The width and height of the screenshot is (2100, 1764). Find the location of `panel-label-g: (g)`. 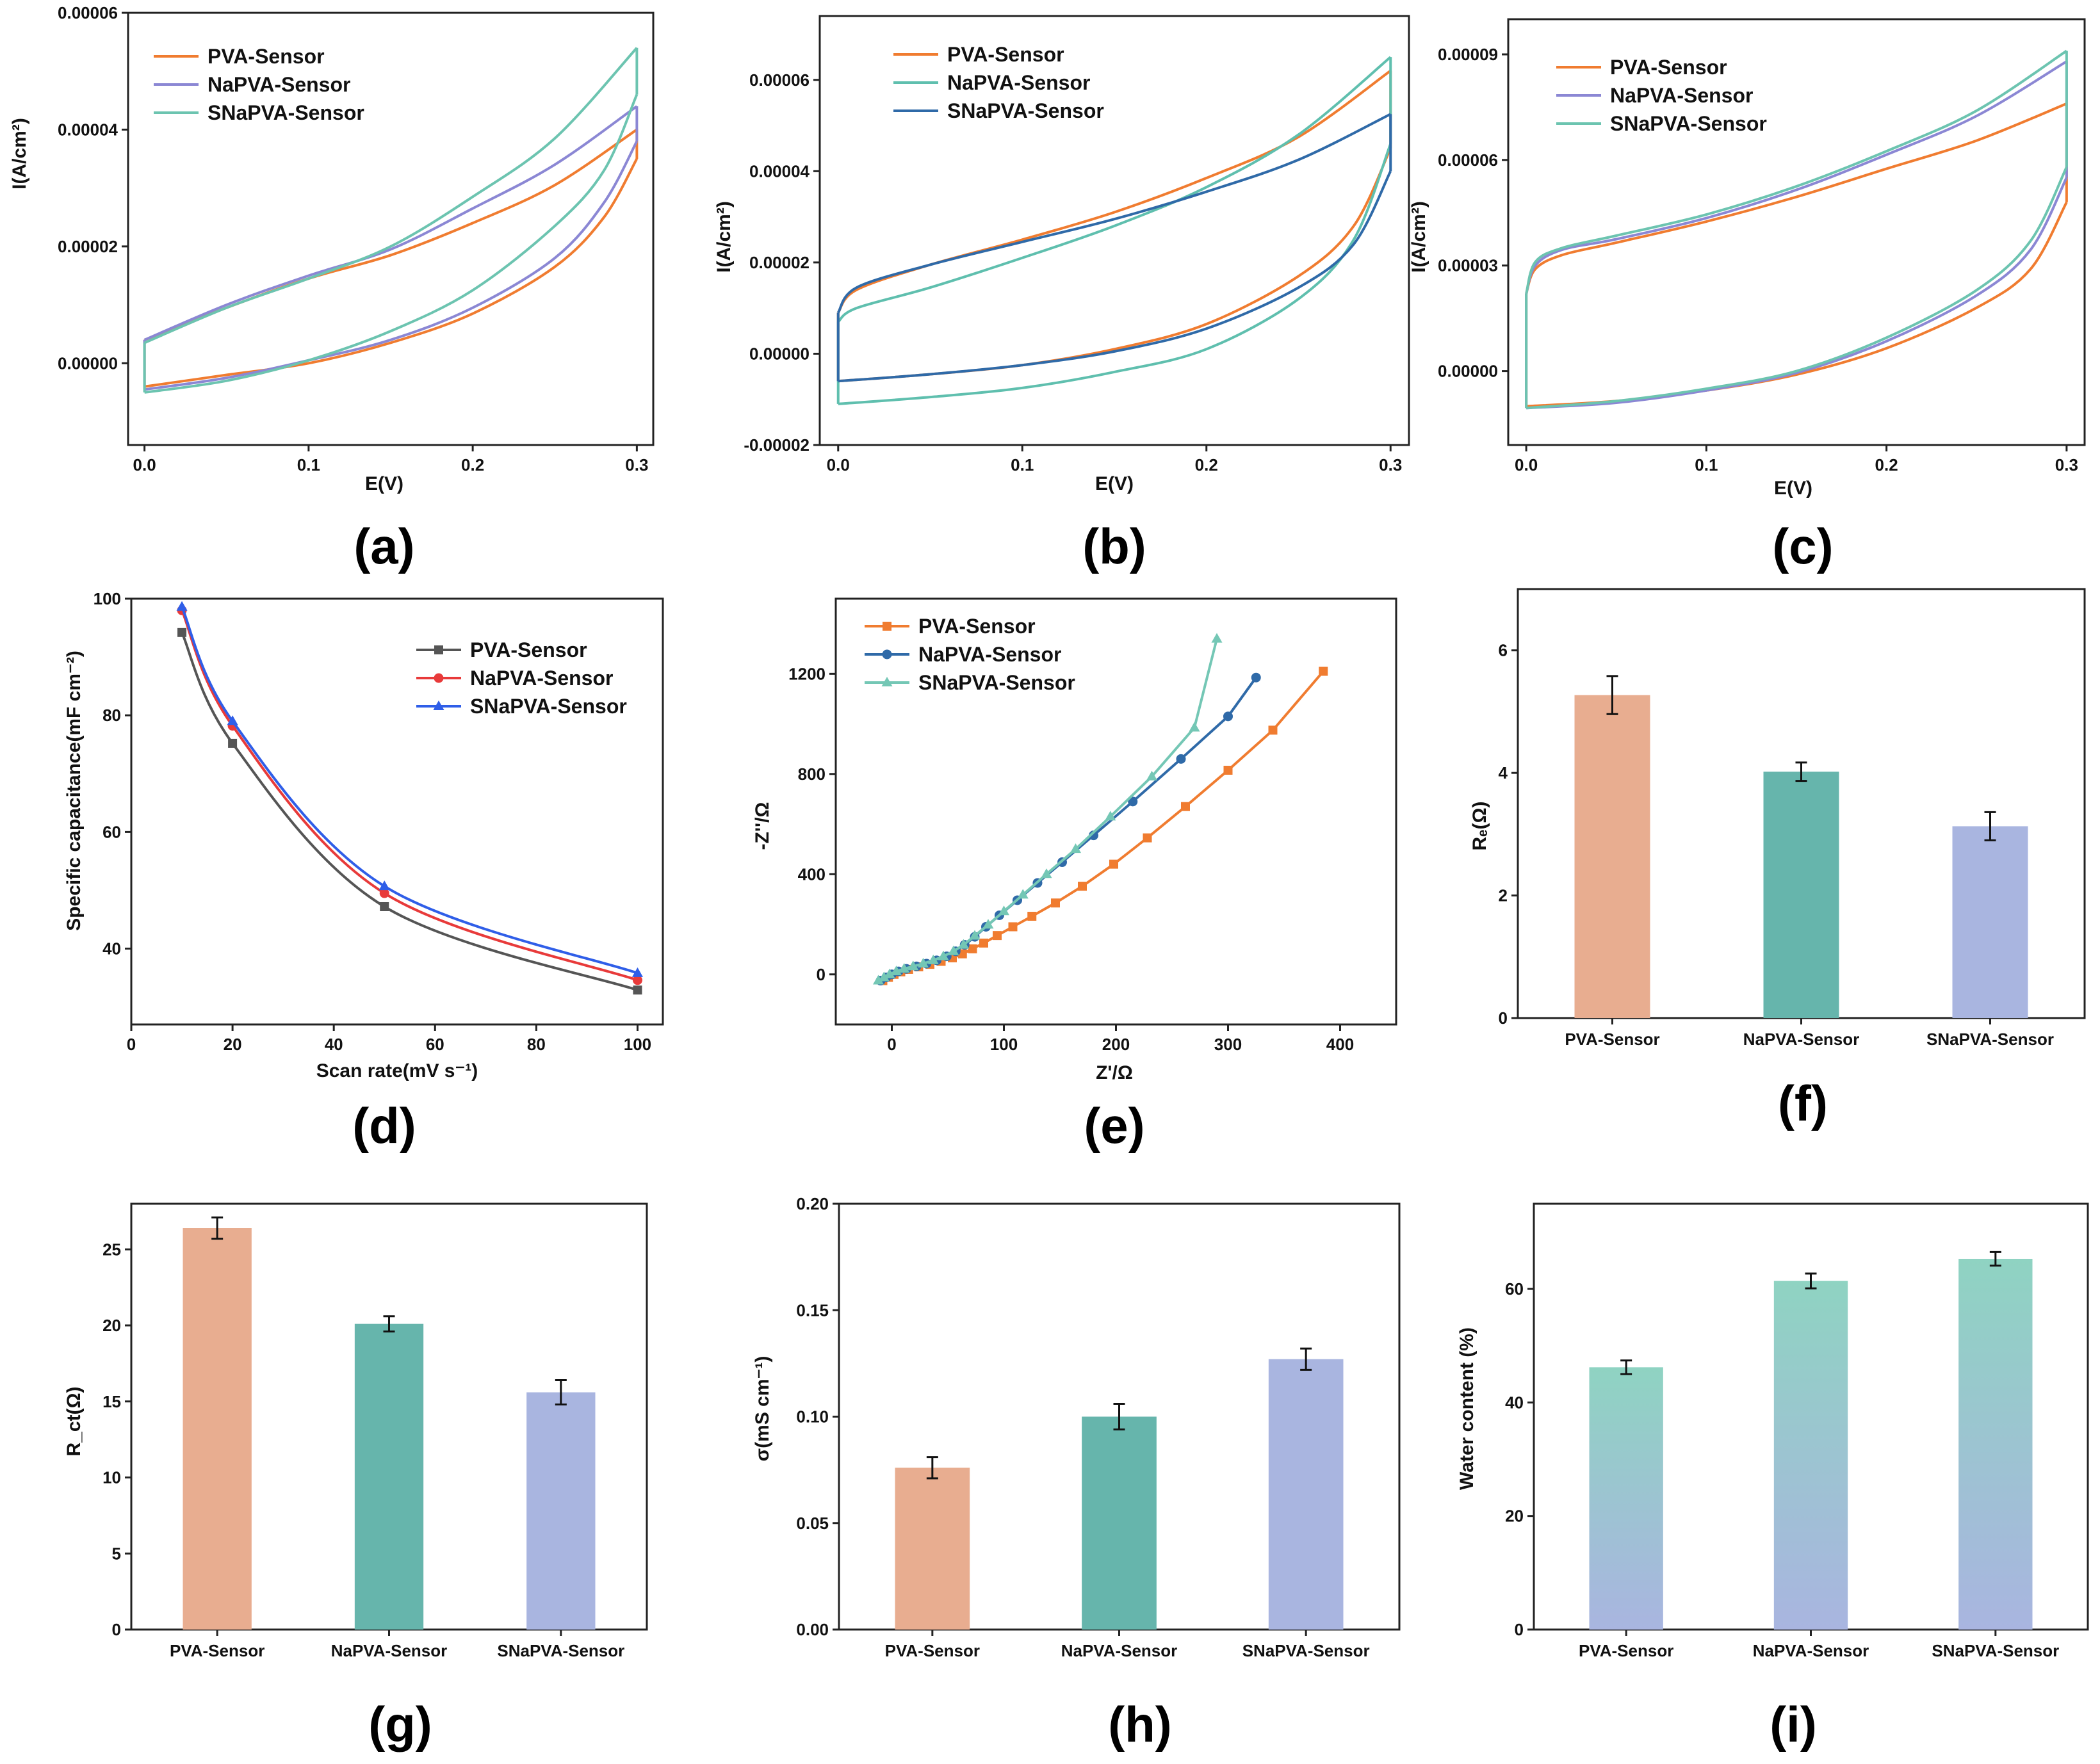

panel-label-g: (g) is located at coordinates (400, 1724).